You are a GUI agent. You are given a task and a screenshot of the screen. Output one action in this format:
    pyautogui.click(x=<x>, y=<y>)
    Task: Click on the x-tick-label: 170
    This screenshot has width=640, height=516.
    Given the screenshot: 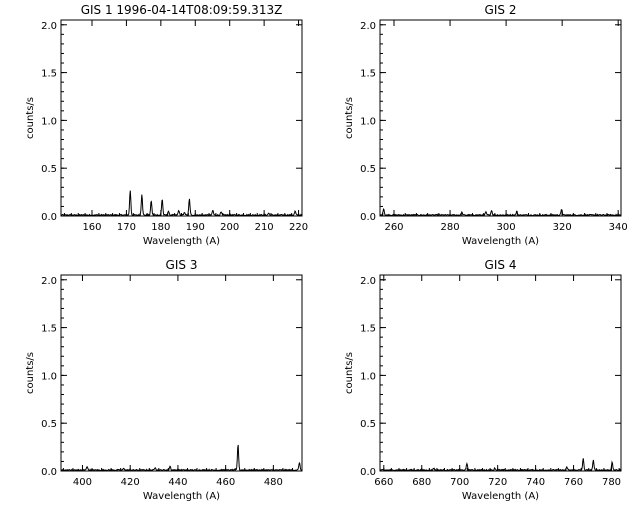 What is the action you would take?
    pyautogui.click(x=126, y=227)
    